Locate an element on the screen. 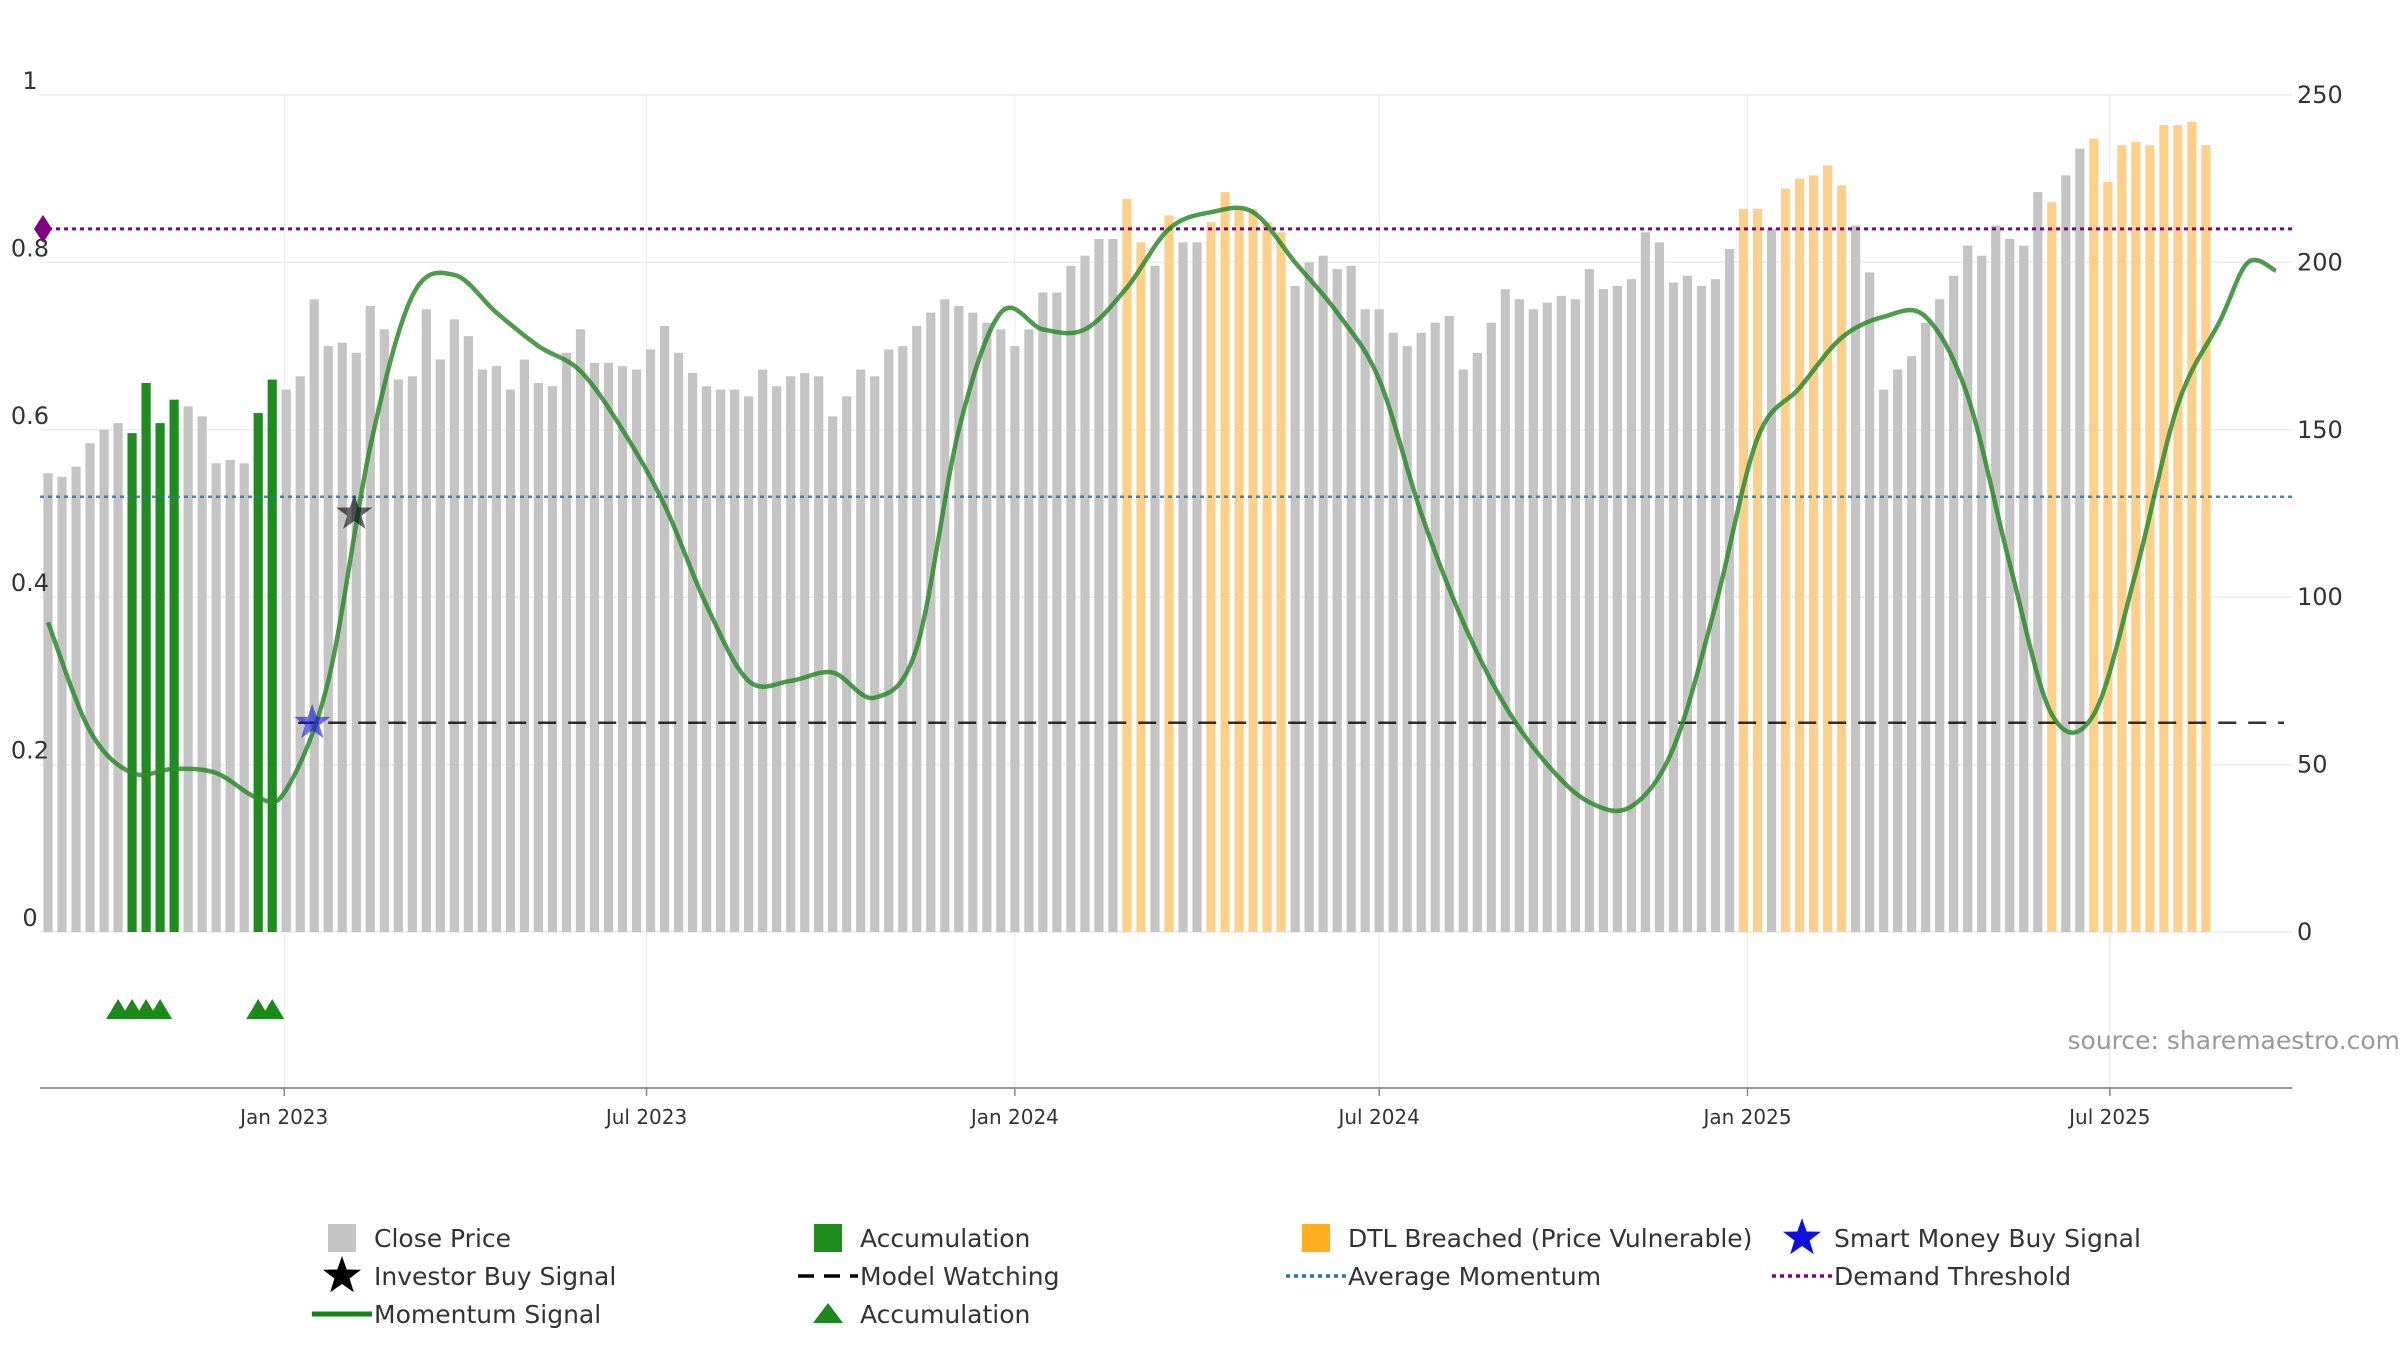  legend-item-momentum: Momentum Signal is located at coordinates (456, 1314).